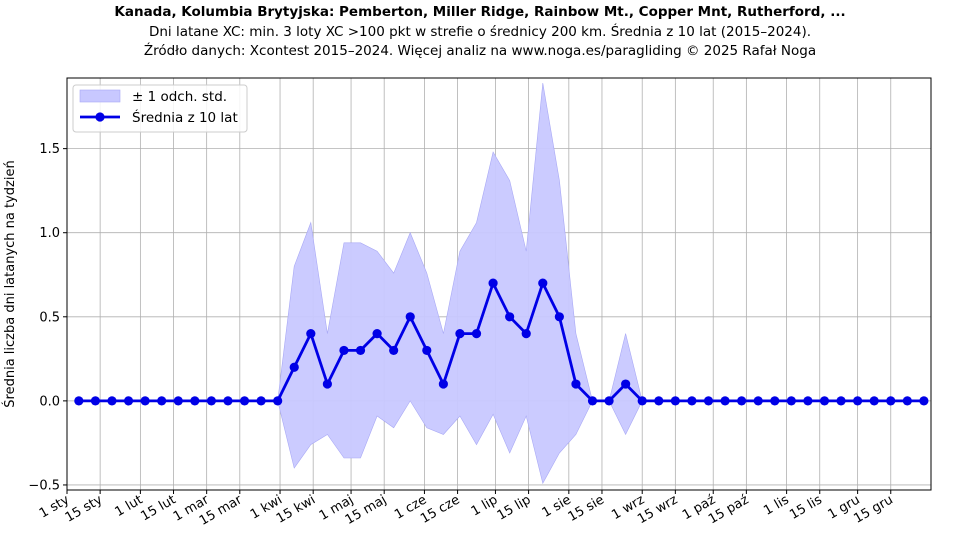  What do you see at coordinates (586, 508) in the screenshot?
I see `x-tick-label: 15 sie` at bounding box center [586, 508].